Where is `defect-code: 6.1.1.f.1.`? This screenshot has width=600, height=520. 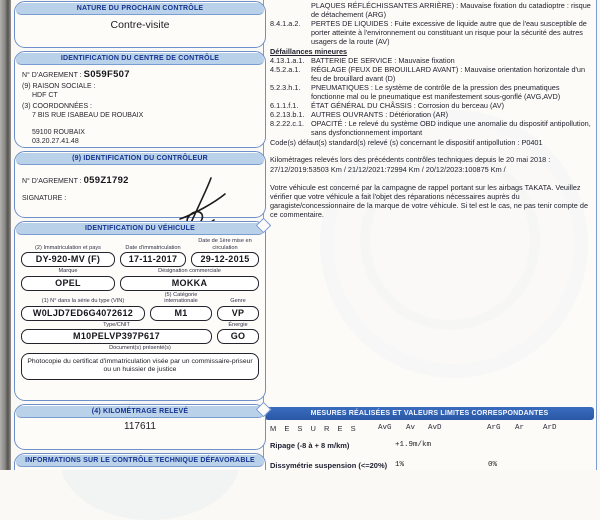
defect-code: 6.1.1.f.1. is located at coordinates (284, 105).